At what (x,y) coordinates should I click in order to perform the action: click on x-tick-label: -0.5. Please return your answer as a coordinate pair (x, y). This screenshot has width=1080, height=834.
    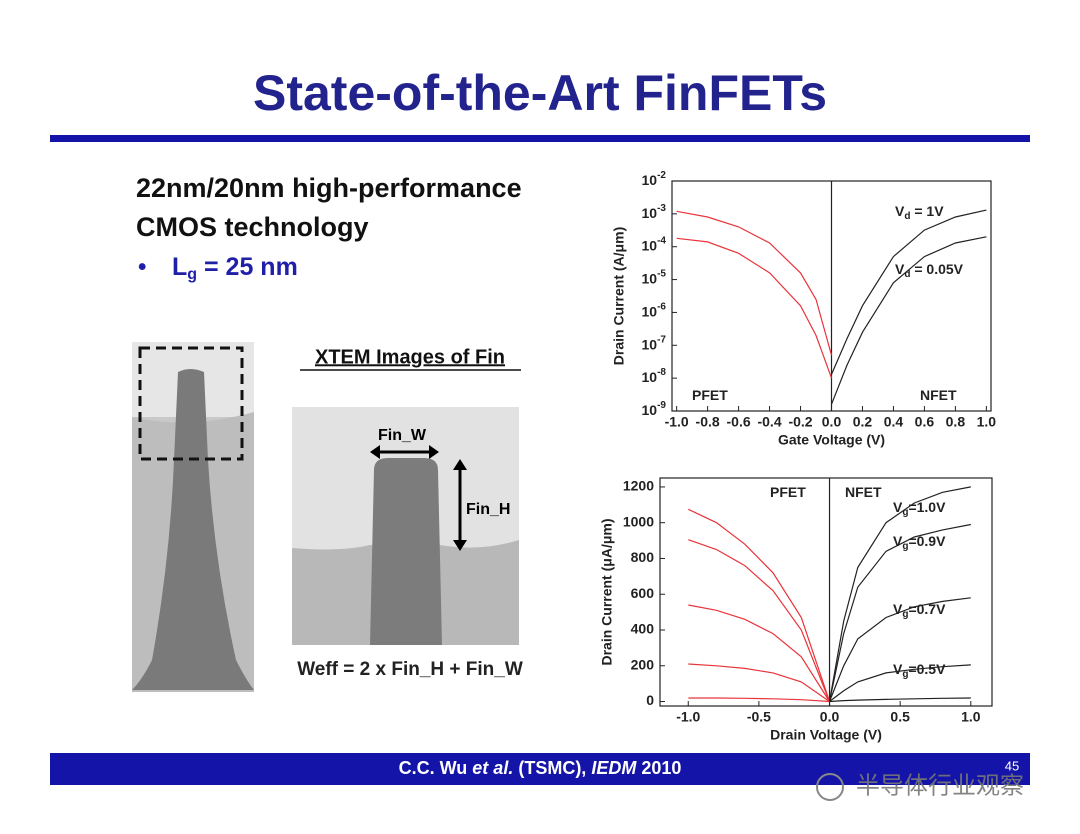
    Looking at the image, I should click on (759, 717).